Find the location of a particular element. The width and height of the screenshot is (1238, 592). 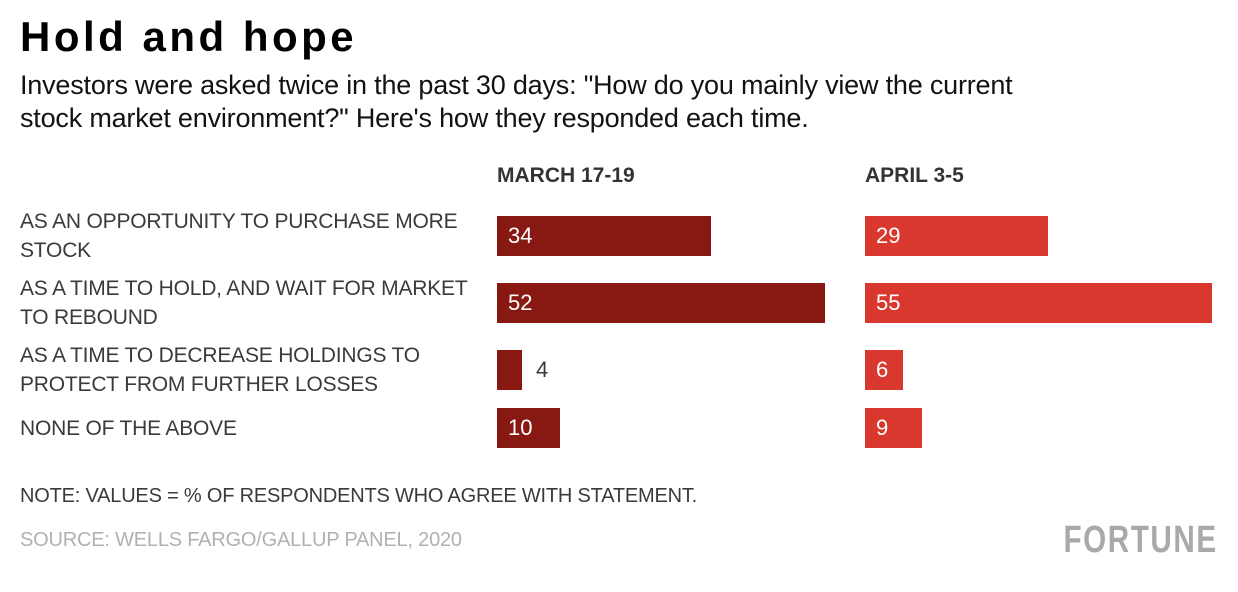

row-label: NONE OF THE ABOVE is located at coordinates (128, 428).